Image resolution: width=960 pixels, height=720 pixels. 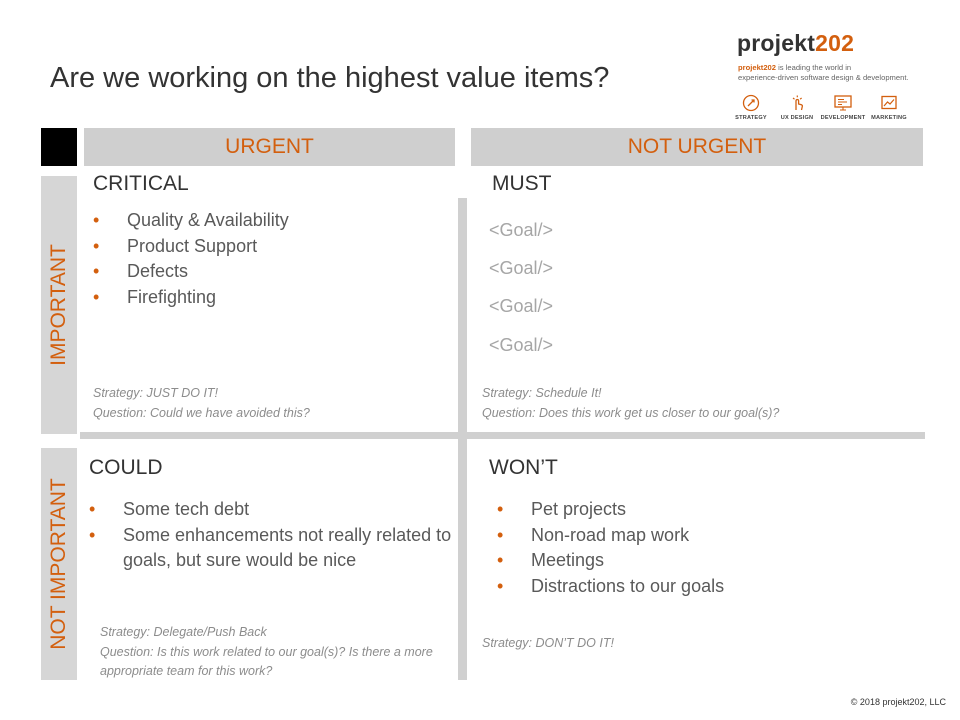 What do you see at coordinates (126, 467) in the screenshot?
I see `quadrant-title-could: COULD` at bounding box center [126, 467].